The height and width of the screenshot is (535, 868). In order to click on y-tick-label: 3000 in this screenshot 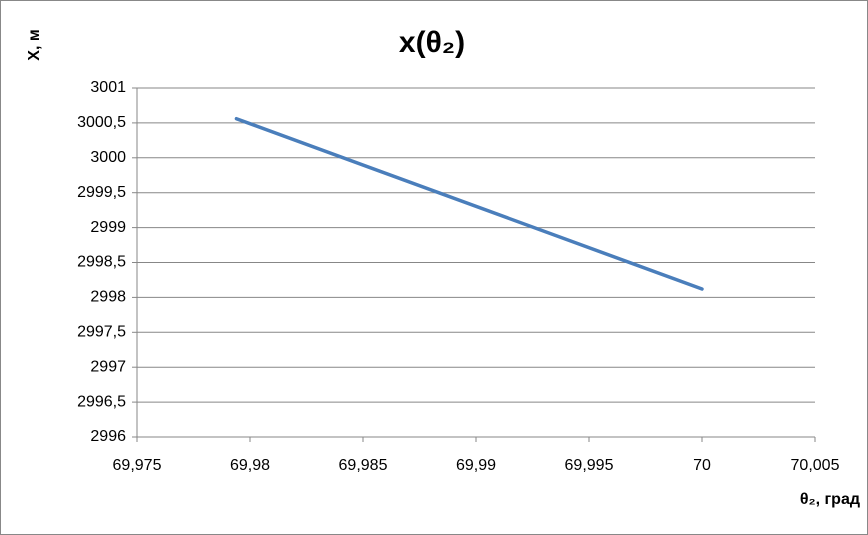, I will do `click(108, 157)`.